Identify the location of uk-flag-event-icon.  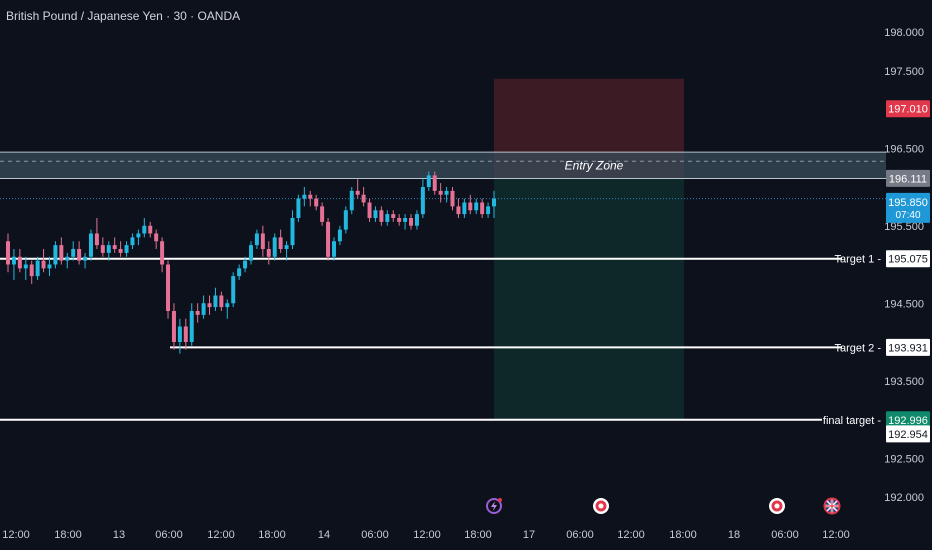
(832, 506).